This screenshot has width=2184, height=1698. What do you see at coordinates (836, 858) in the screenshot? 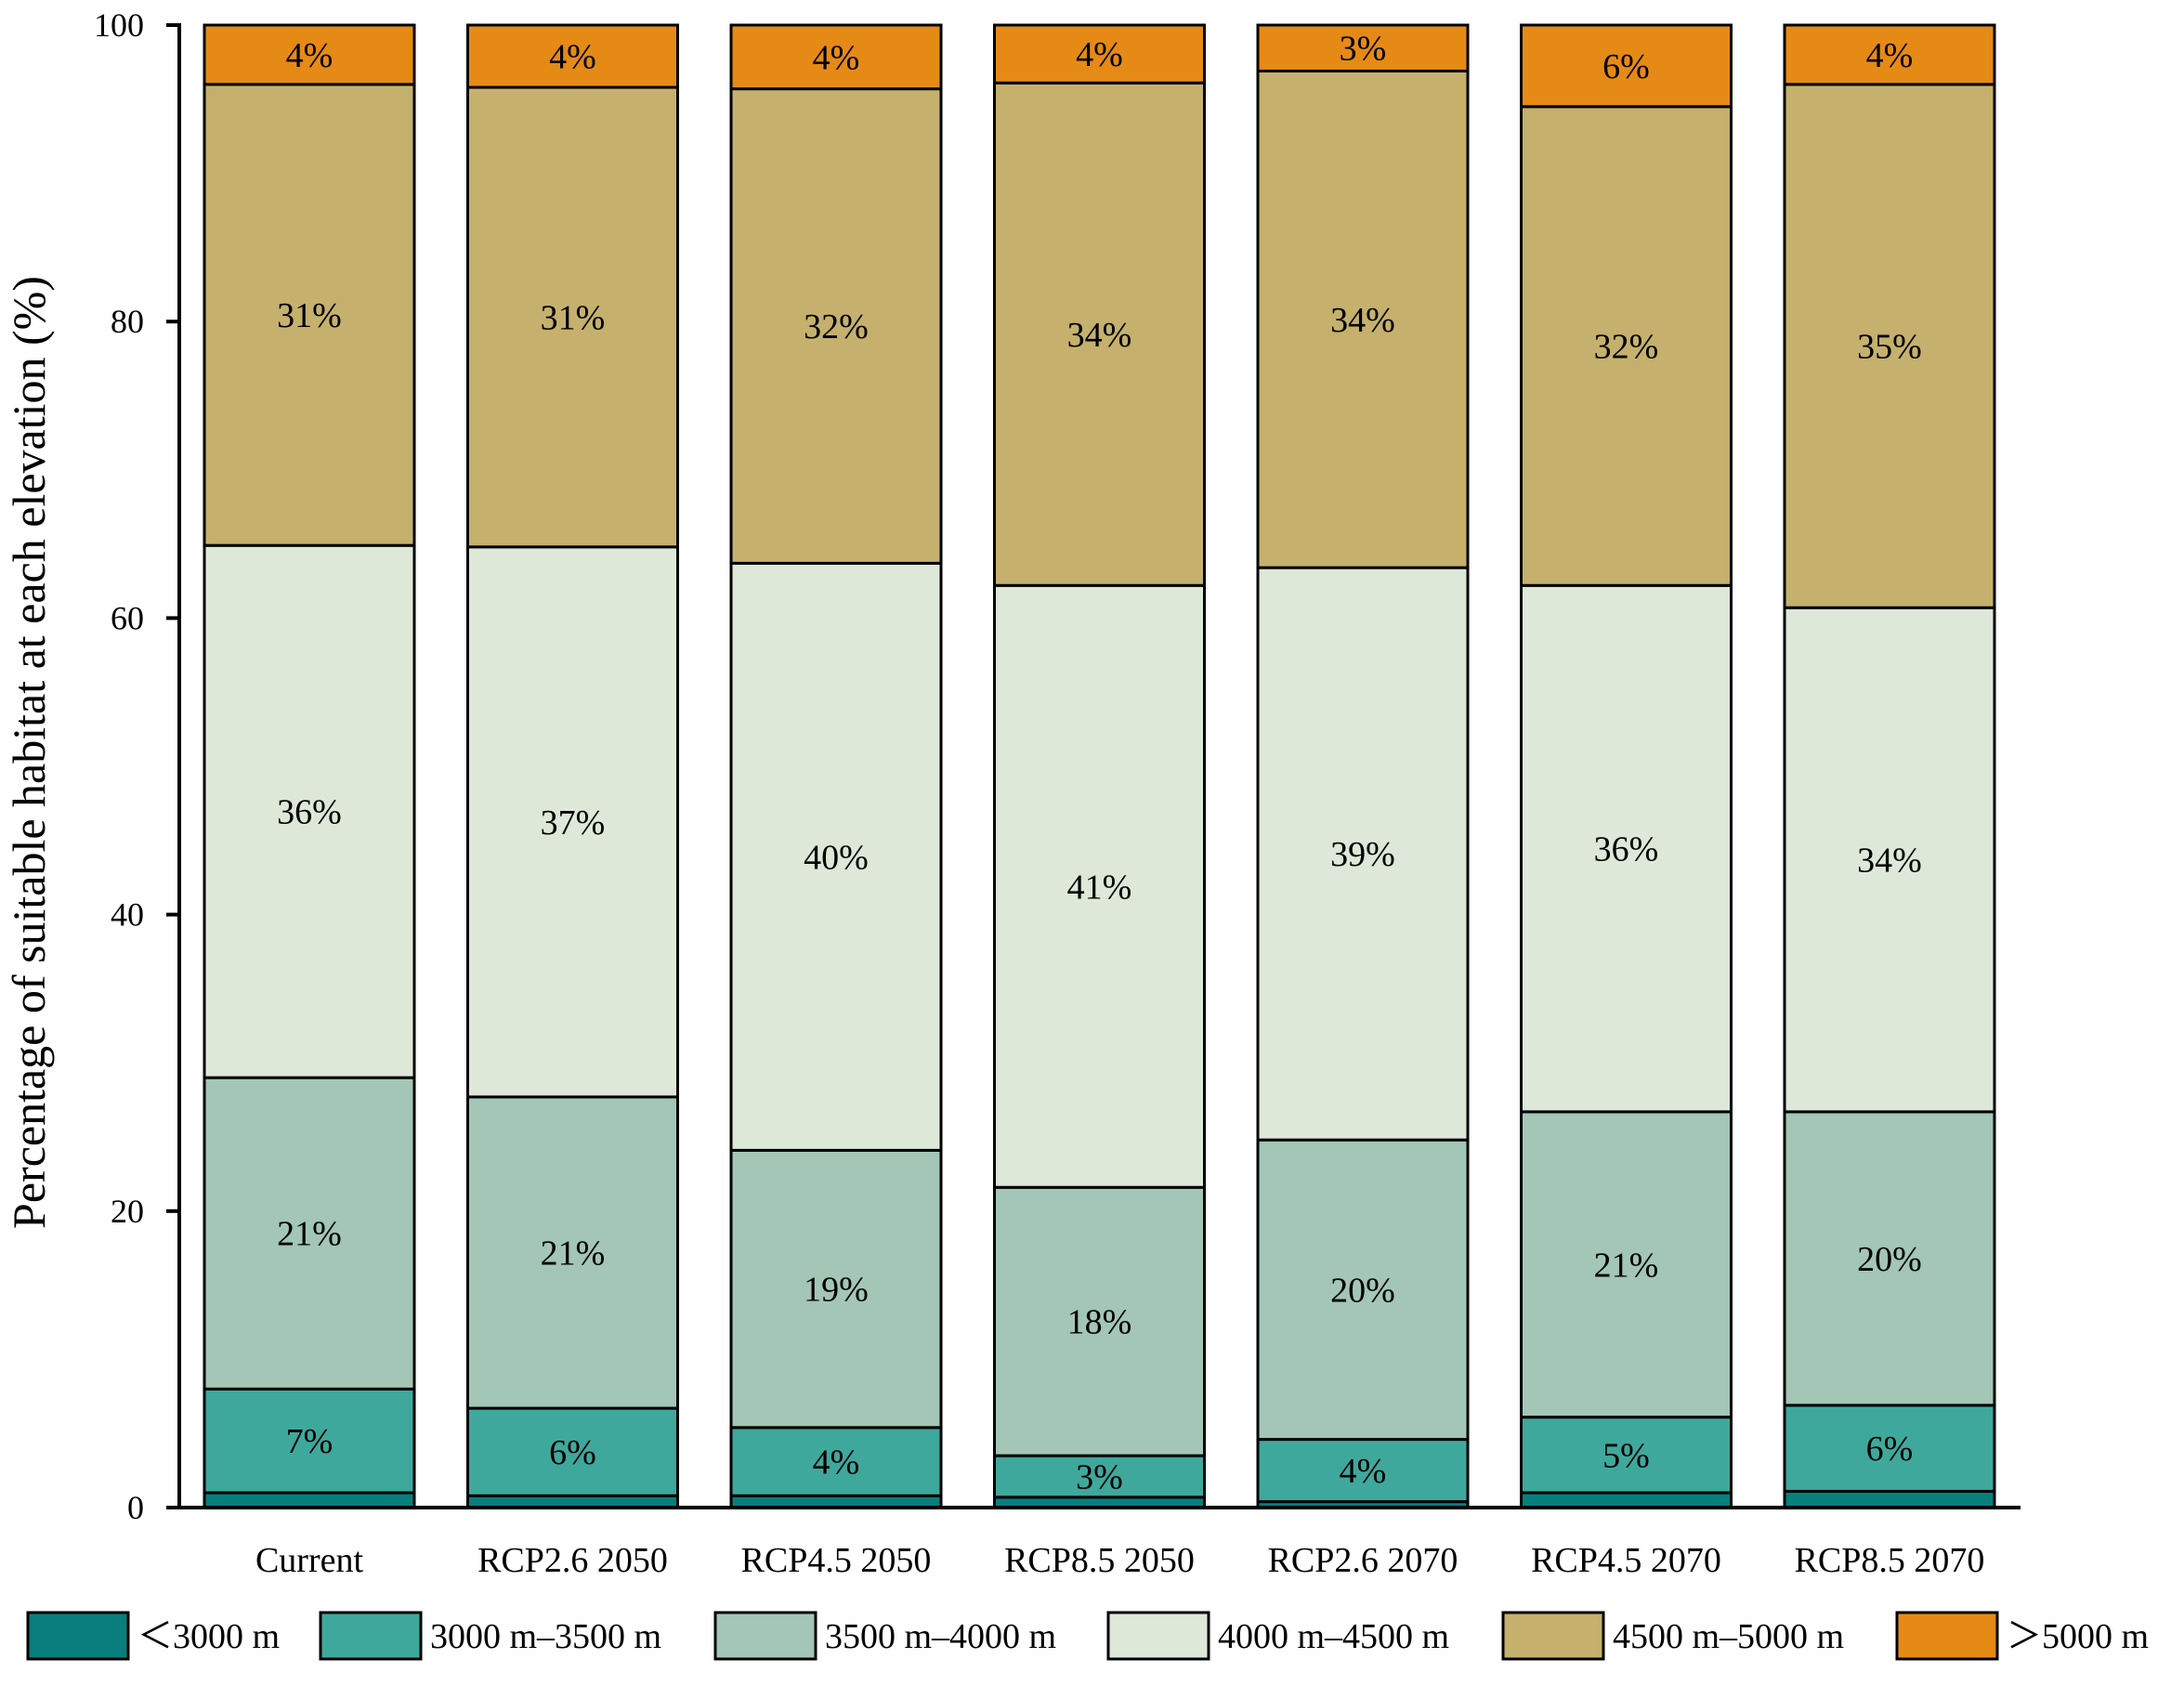
I see `data-label: 40%` at bounding box center [836, 858].